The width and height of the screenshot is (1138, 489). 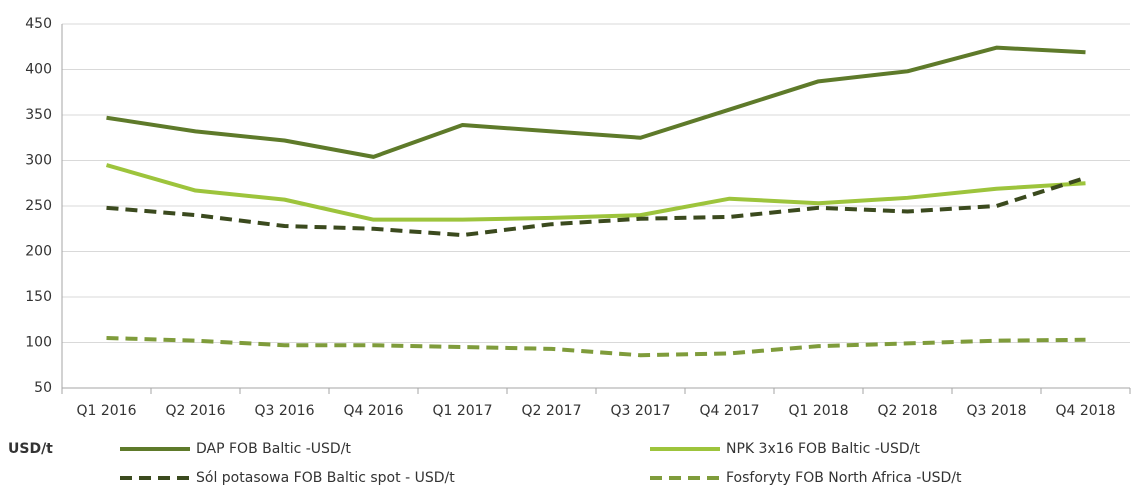 I want to click on x-tick-label: Q1 2018, so click(x=818, y=411).